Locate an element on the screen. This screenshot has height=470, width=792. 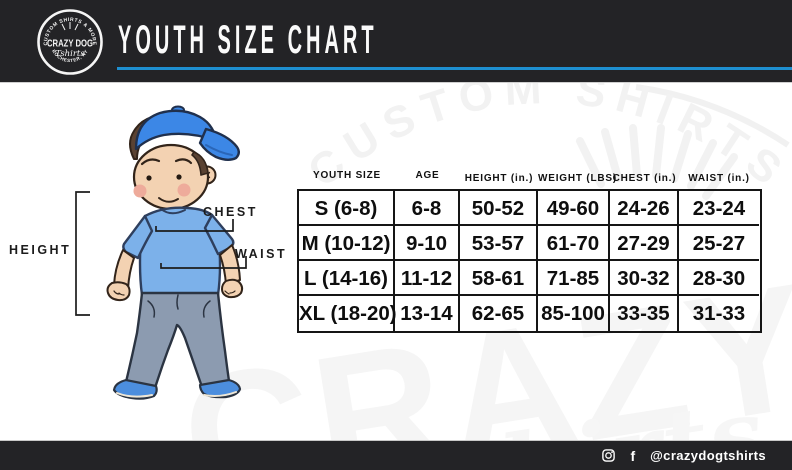
boy-arms is located at coordinates (175, 273).